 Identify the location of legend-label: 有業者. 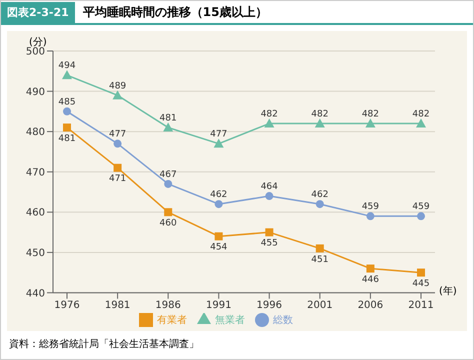
(172, 320).